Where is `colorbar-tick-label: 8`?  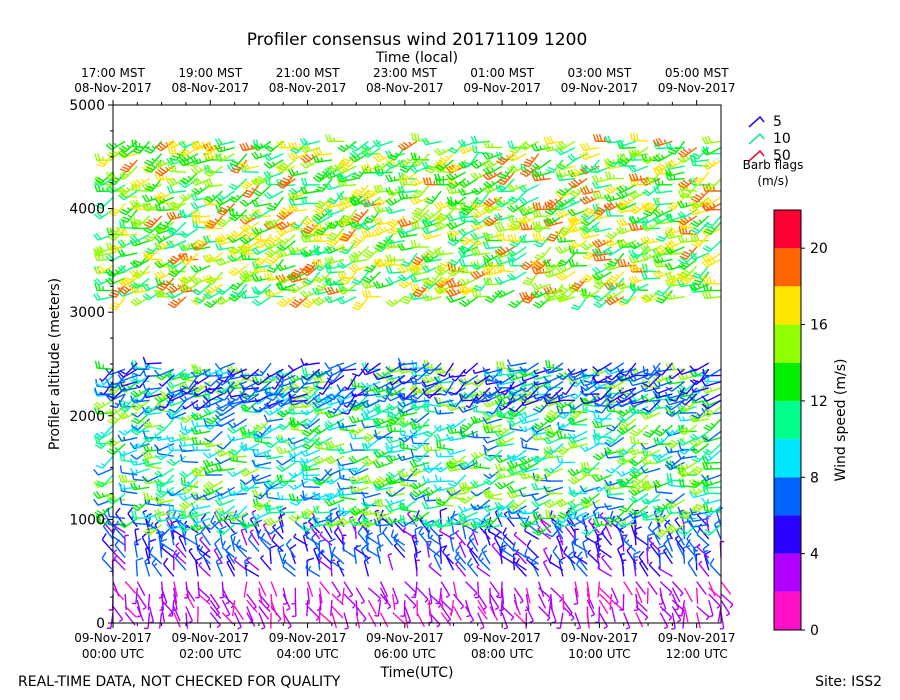 colorbar-tick-label: 8 is located at coordinates (814, 478).